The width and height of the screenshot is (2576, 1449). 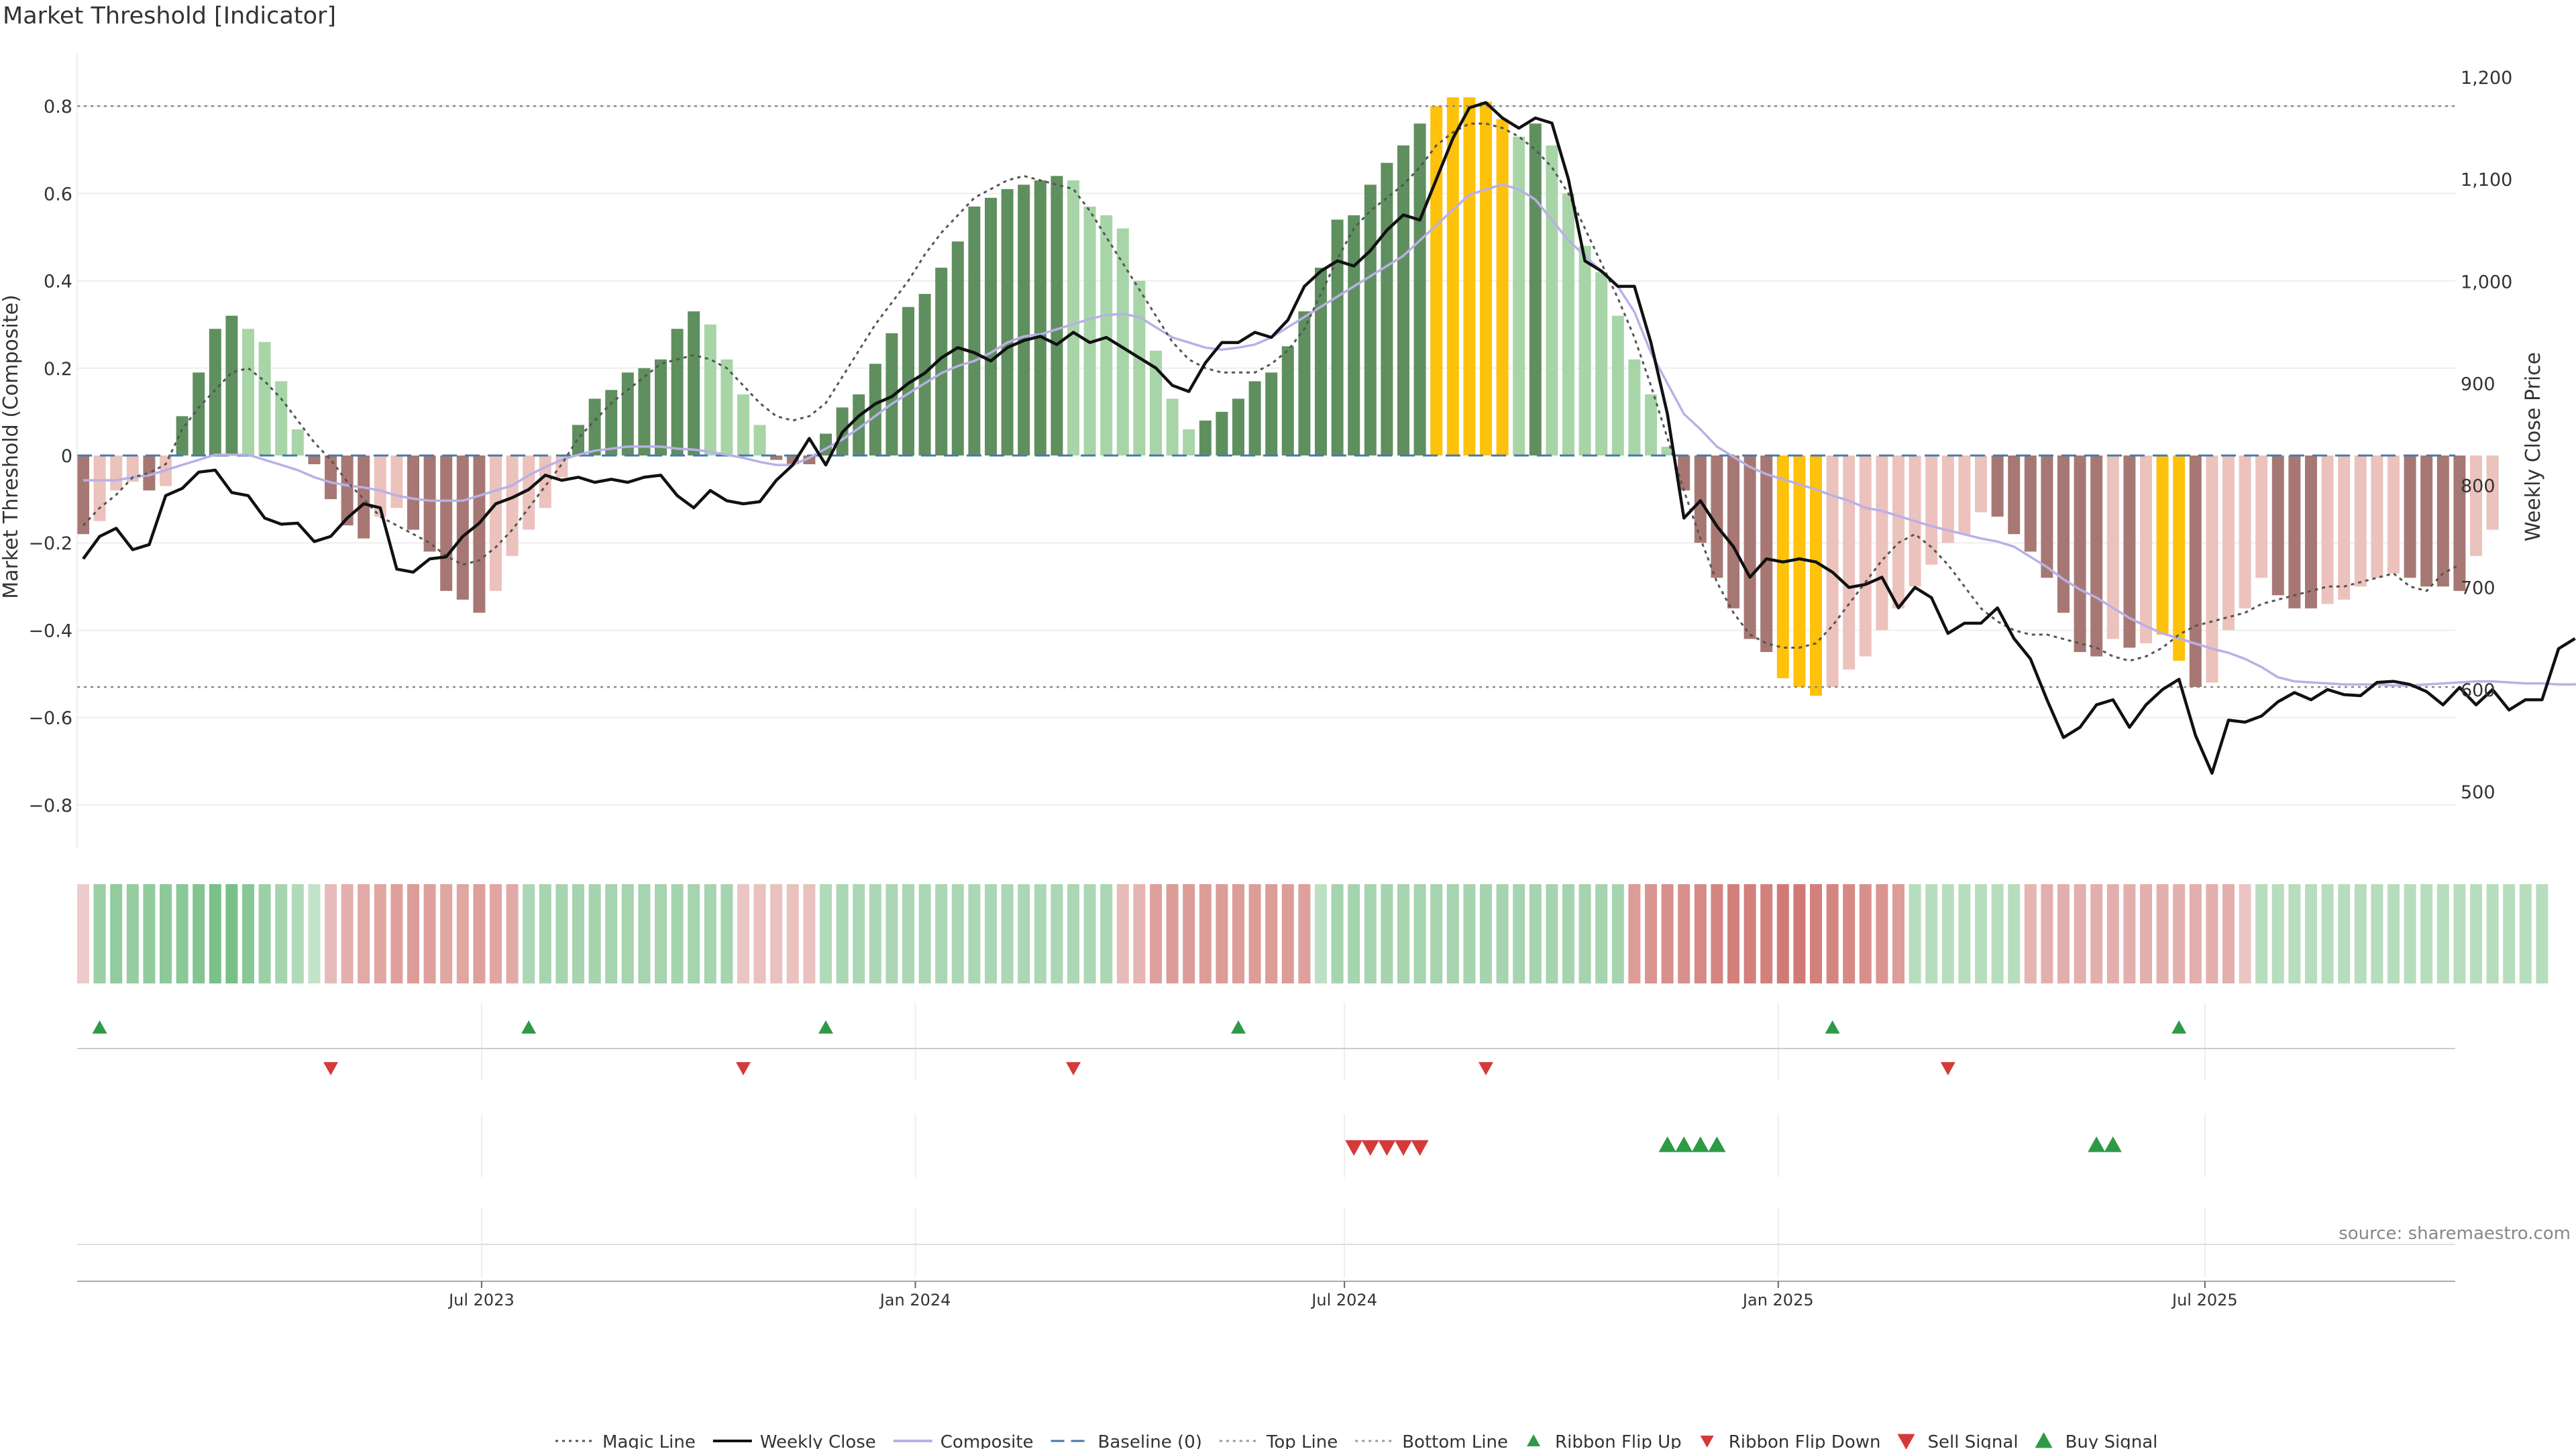 What do you see at coordinates (963, 1440) in the screenshot?
I see `legend-item: Composite` at bounding box center [963, 1440].